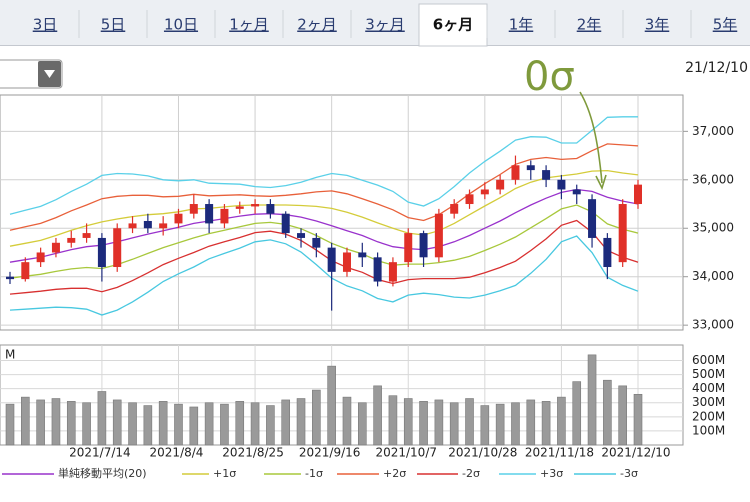 The height and width of the screenshot is (502, 750). What do you see at coordinates (49, 74) in the screenshot?
I see `dropdown-arrow` at bounding box center [49, 74].